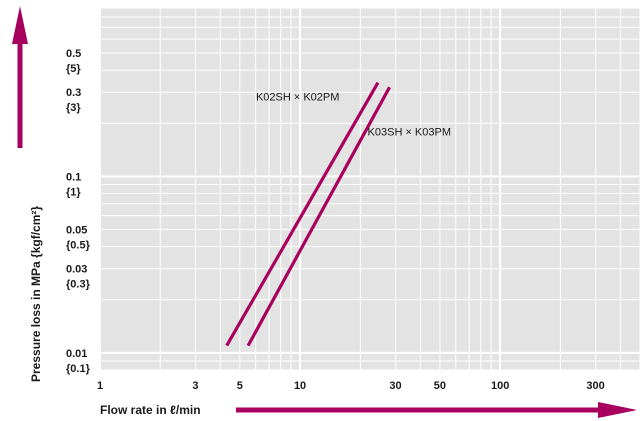  I want to click on y-axis-label: Pressure loss in MPa {kgf/cm²}, so click(36, 294).